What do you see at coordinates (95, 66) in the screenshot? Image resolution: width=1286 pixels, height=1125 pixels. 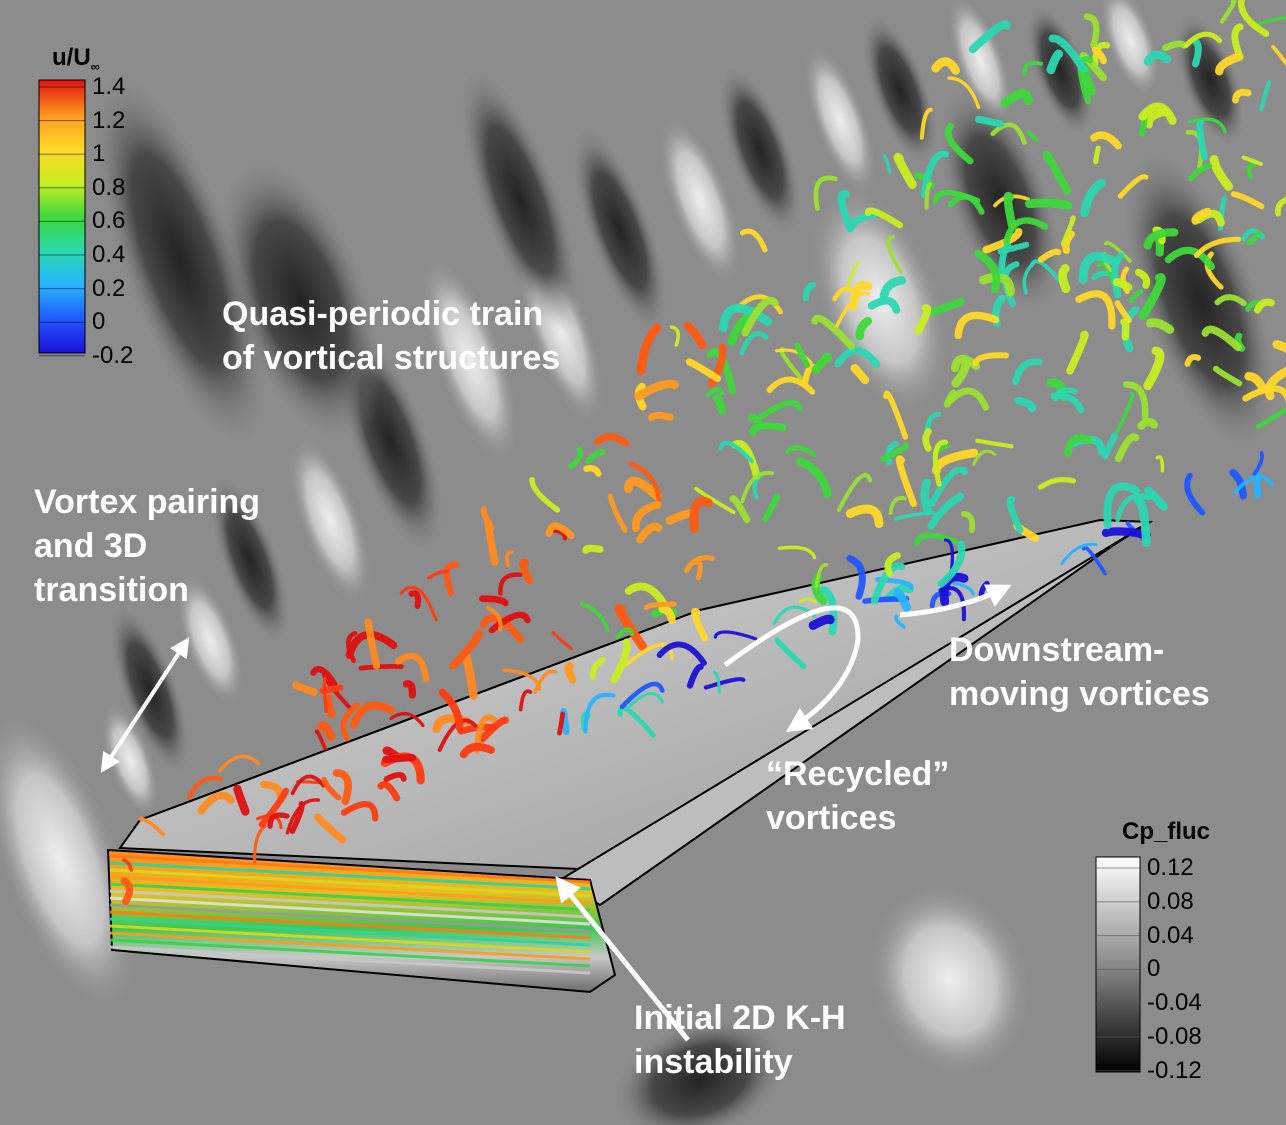 I see `velocity-title-sub: ∞` at bounding box center [95, 66].